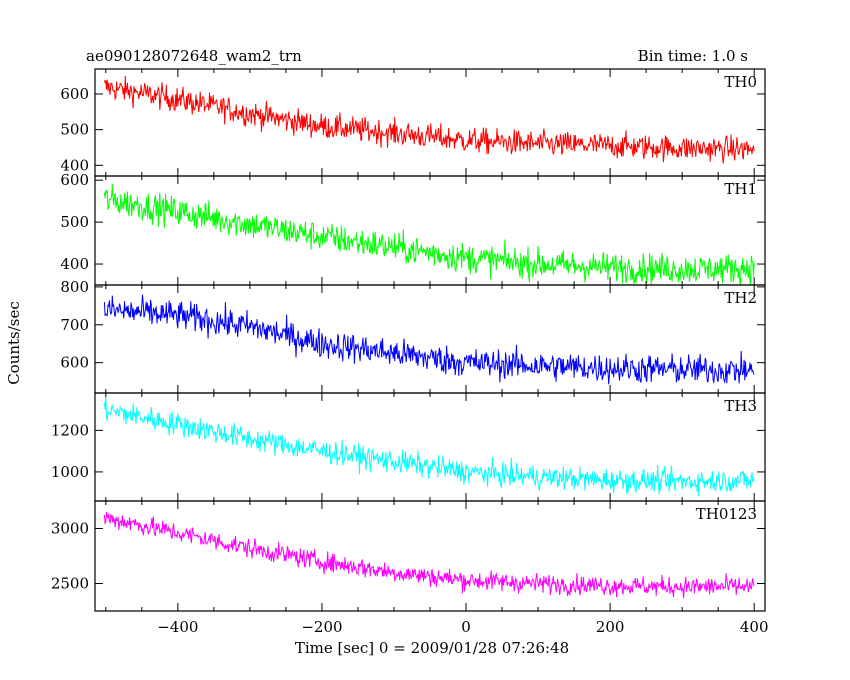 Image resolution: width=850 pixels, height=680 pixels. What do you see at coordinates (321, 627) in the screenshot?
I see `x-tick-label: −200` at bounding box center [321, 627].